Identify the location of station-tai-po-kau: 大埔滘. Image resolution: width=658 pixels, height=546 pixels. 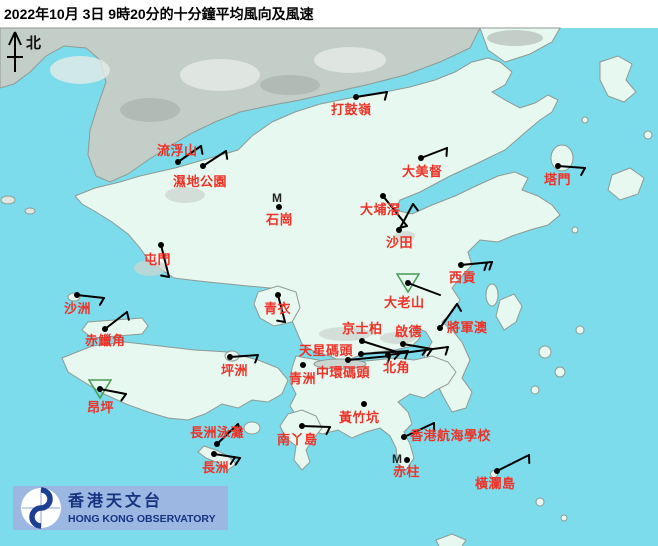
(384, 211).